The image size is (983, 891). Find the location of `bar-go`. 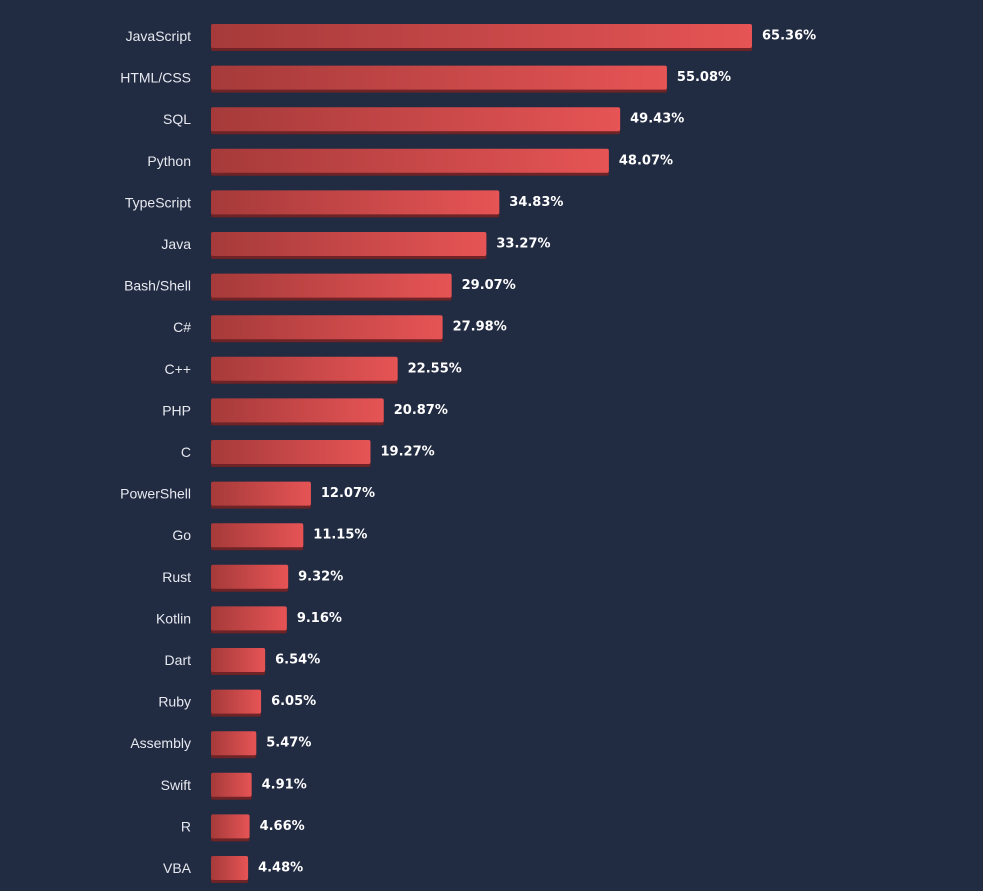

bar-go is located at coordinates (257, 535).